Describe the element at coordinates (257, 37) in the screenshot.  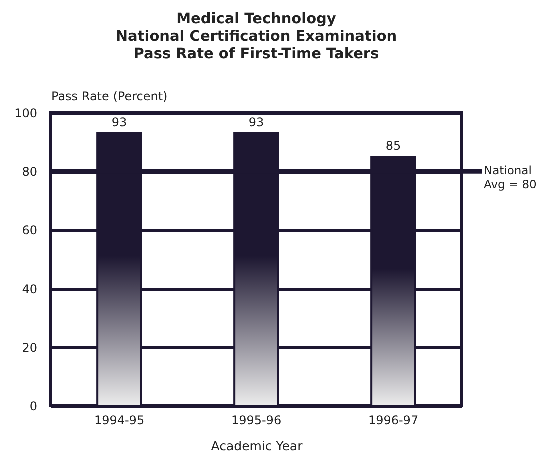
I see `chart-title: Medical Technology National Certification Examination Pass Rate of First-Time Takers` at that location.